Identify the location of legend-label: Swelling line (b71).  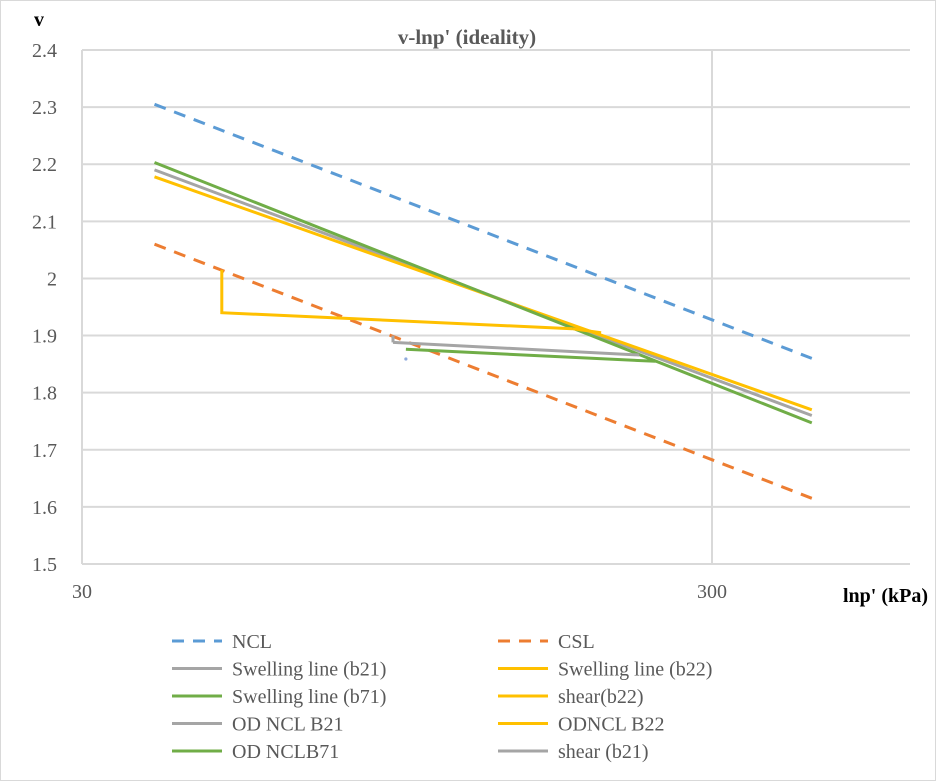
(309, 697).